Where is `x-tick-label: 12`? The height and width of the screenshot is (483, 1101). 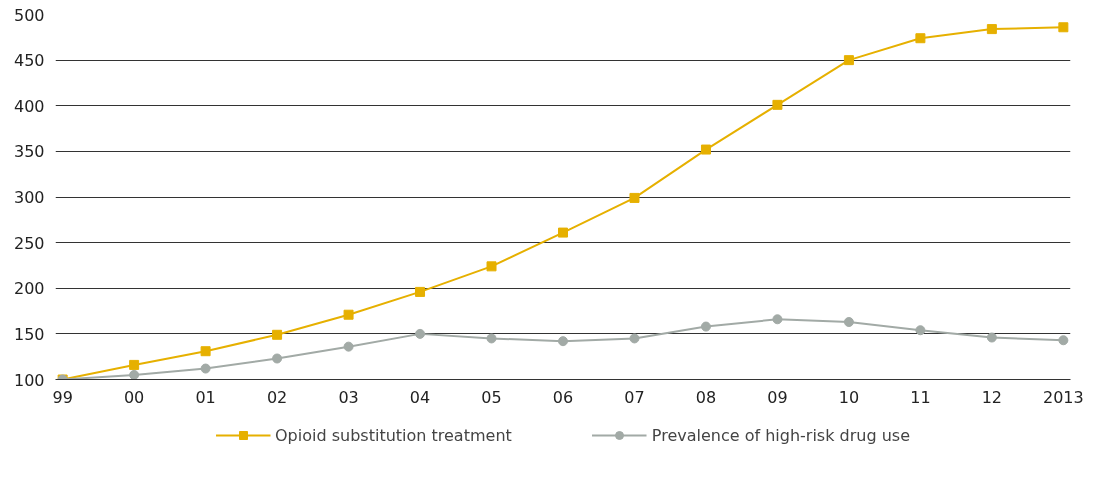
x-tick-label: 12 is located at coordinates (992, 397).